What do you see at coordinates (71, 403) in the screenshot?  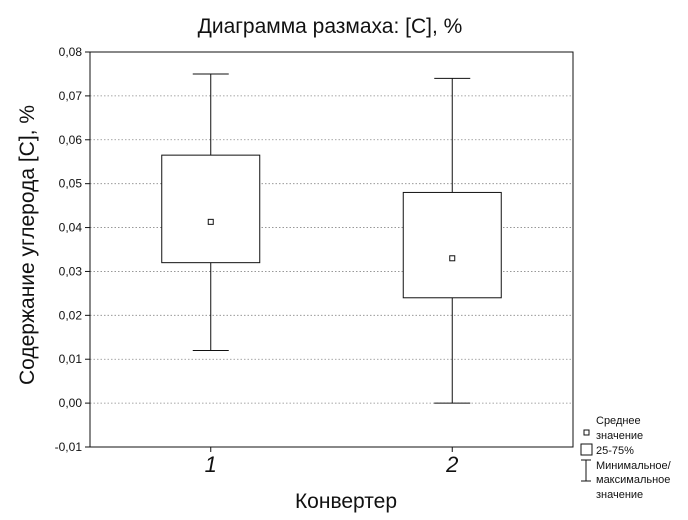 I see `y-tick-label: 0,00` at bounding box center [71, 403].